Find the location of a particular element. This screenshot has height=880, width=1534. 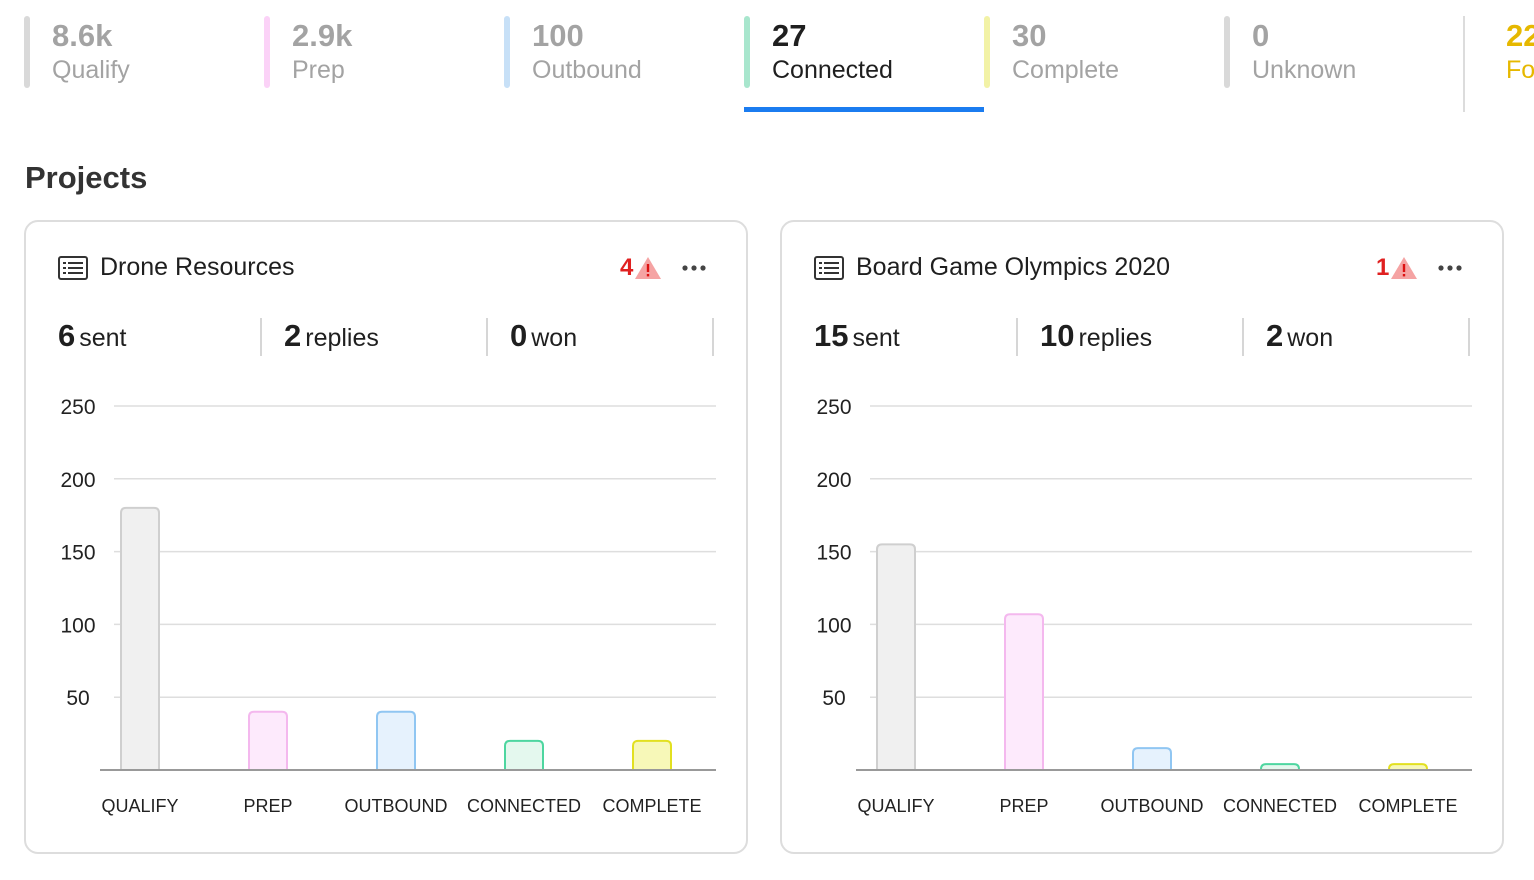

tab-label: Fo is located at coordinates (1520, 70).